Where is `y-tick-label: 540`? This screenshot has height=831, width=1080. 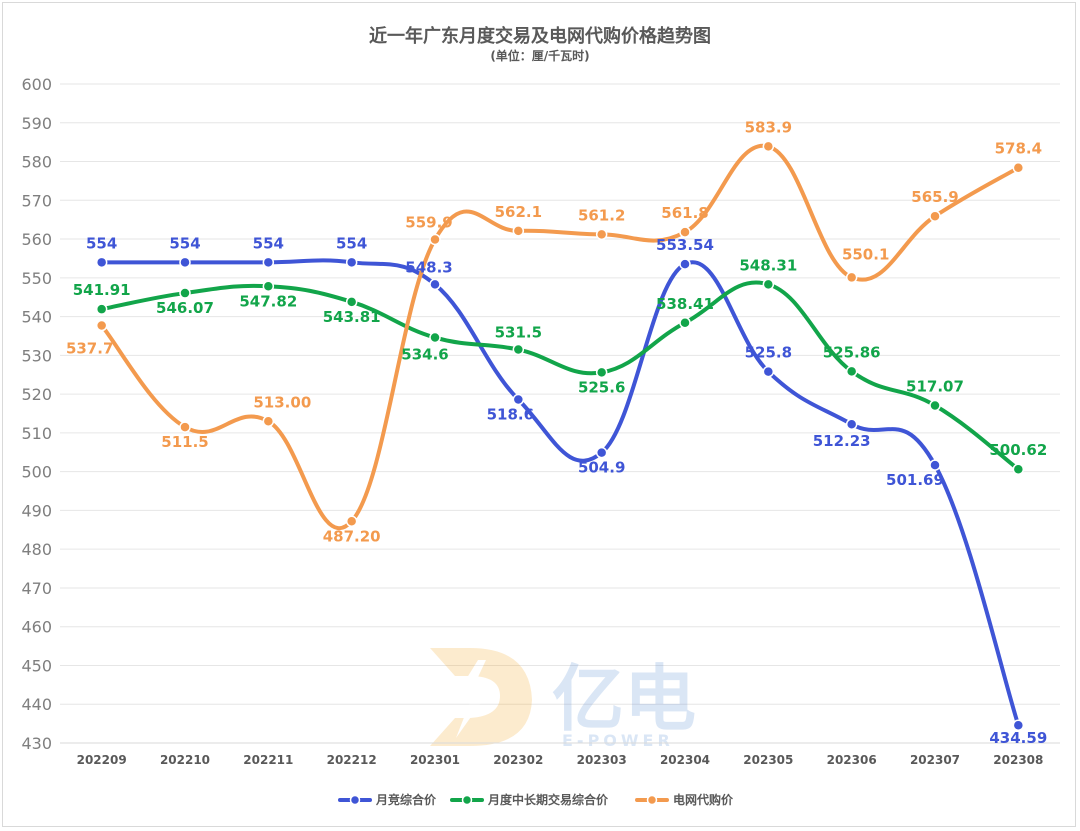 y-tick-label: 540 is located at coordinates (36, 317).